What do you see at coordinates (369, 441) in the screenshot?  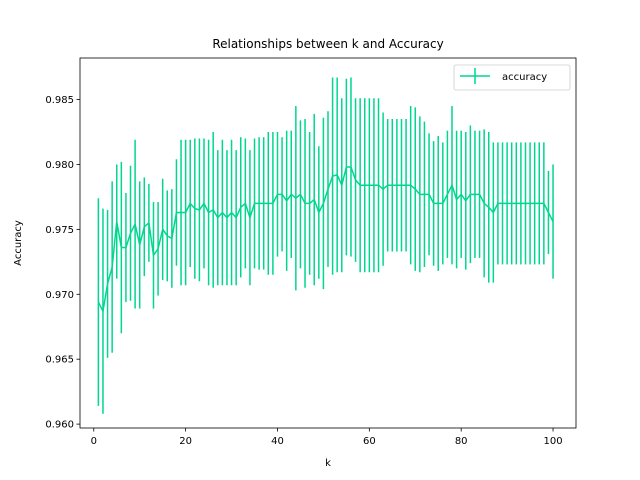 I see `x-tick-label: 60` at bounding box center [369, 441].